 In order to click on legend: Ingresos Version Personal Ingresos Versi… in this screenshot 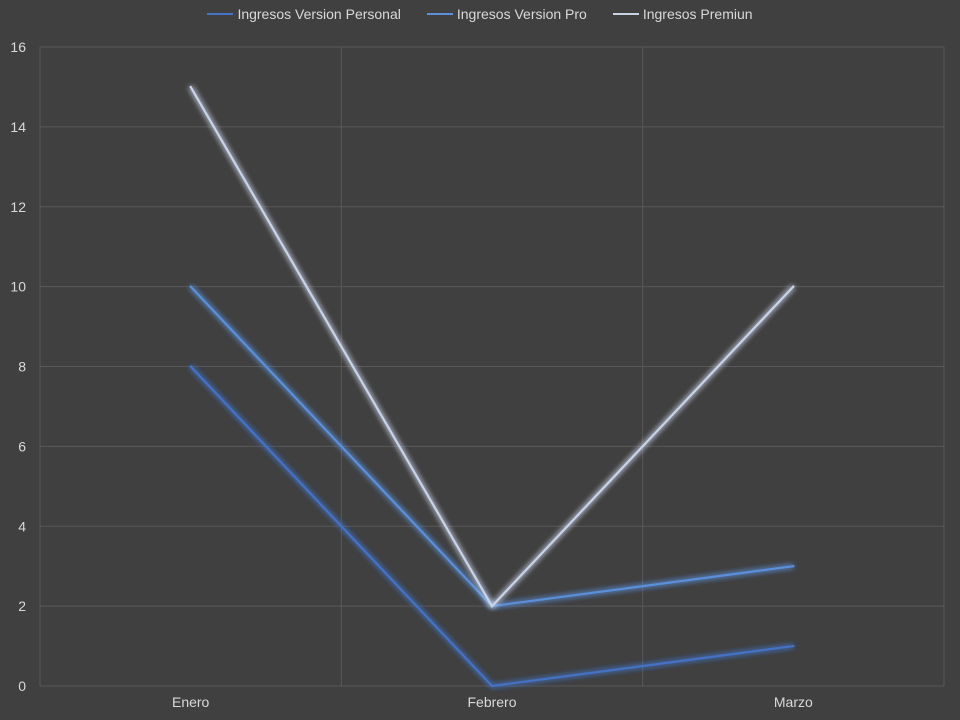, I will do `click(480, 14)`.